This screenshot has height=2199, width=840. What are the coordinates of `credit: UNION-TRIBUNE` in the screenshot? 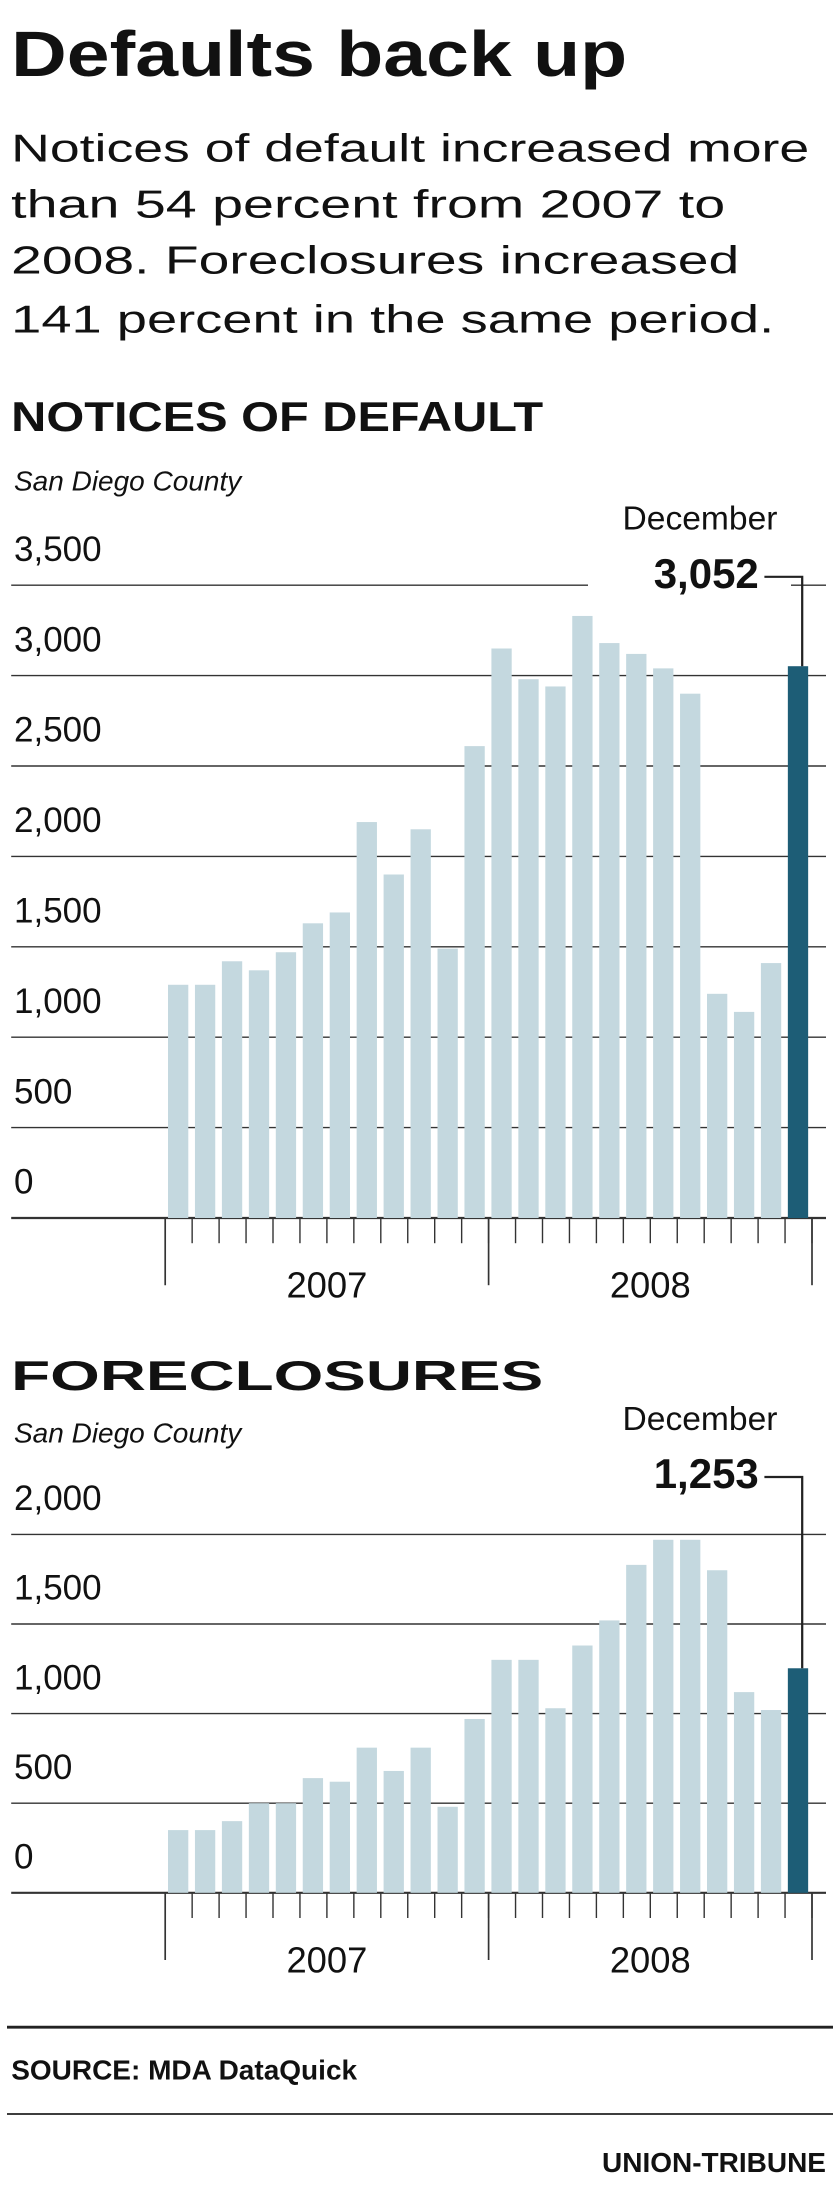 It's located at (714, 2162).